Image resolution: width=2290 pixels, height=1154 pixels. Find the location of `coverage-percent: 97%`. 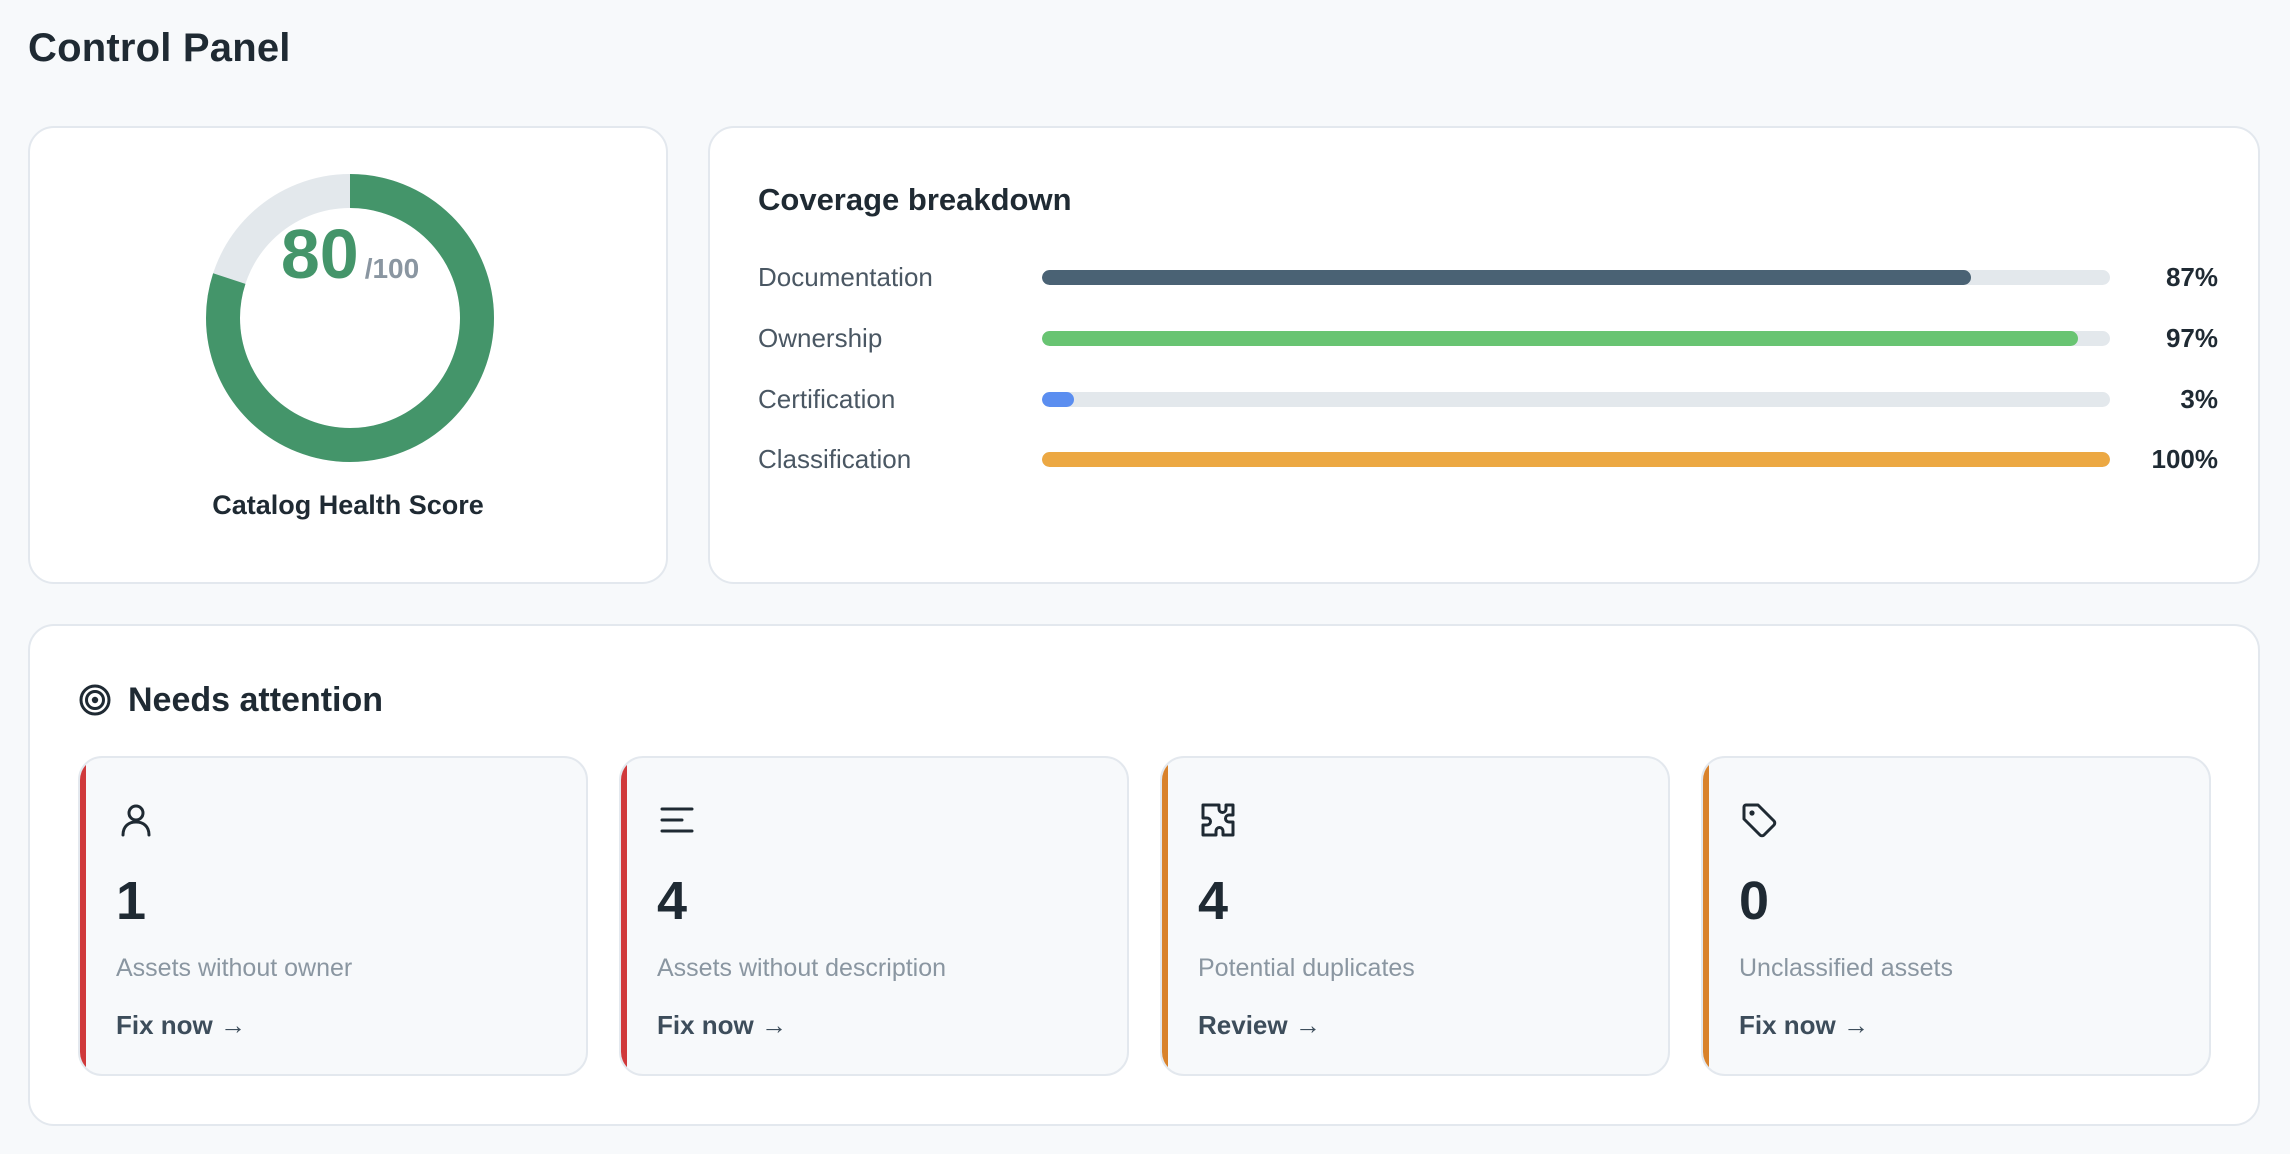

coverage-percent: 97% is located at coordinates (2191, 338).